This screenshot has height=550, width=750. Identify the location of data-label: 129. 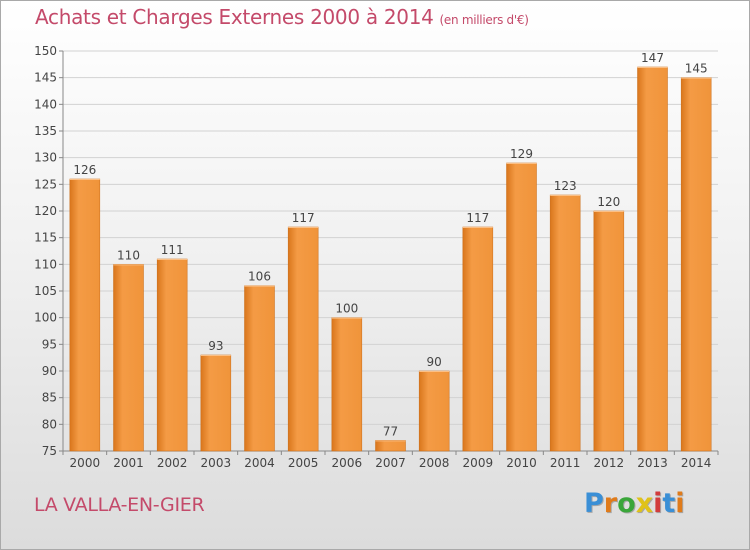
(521, 154).